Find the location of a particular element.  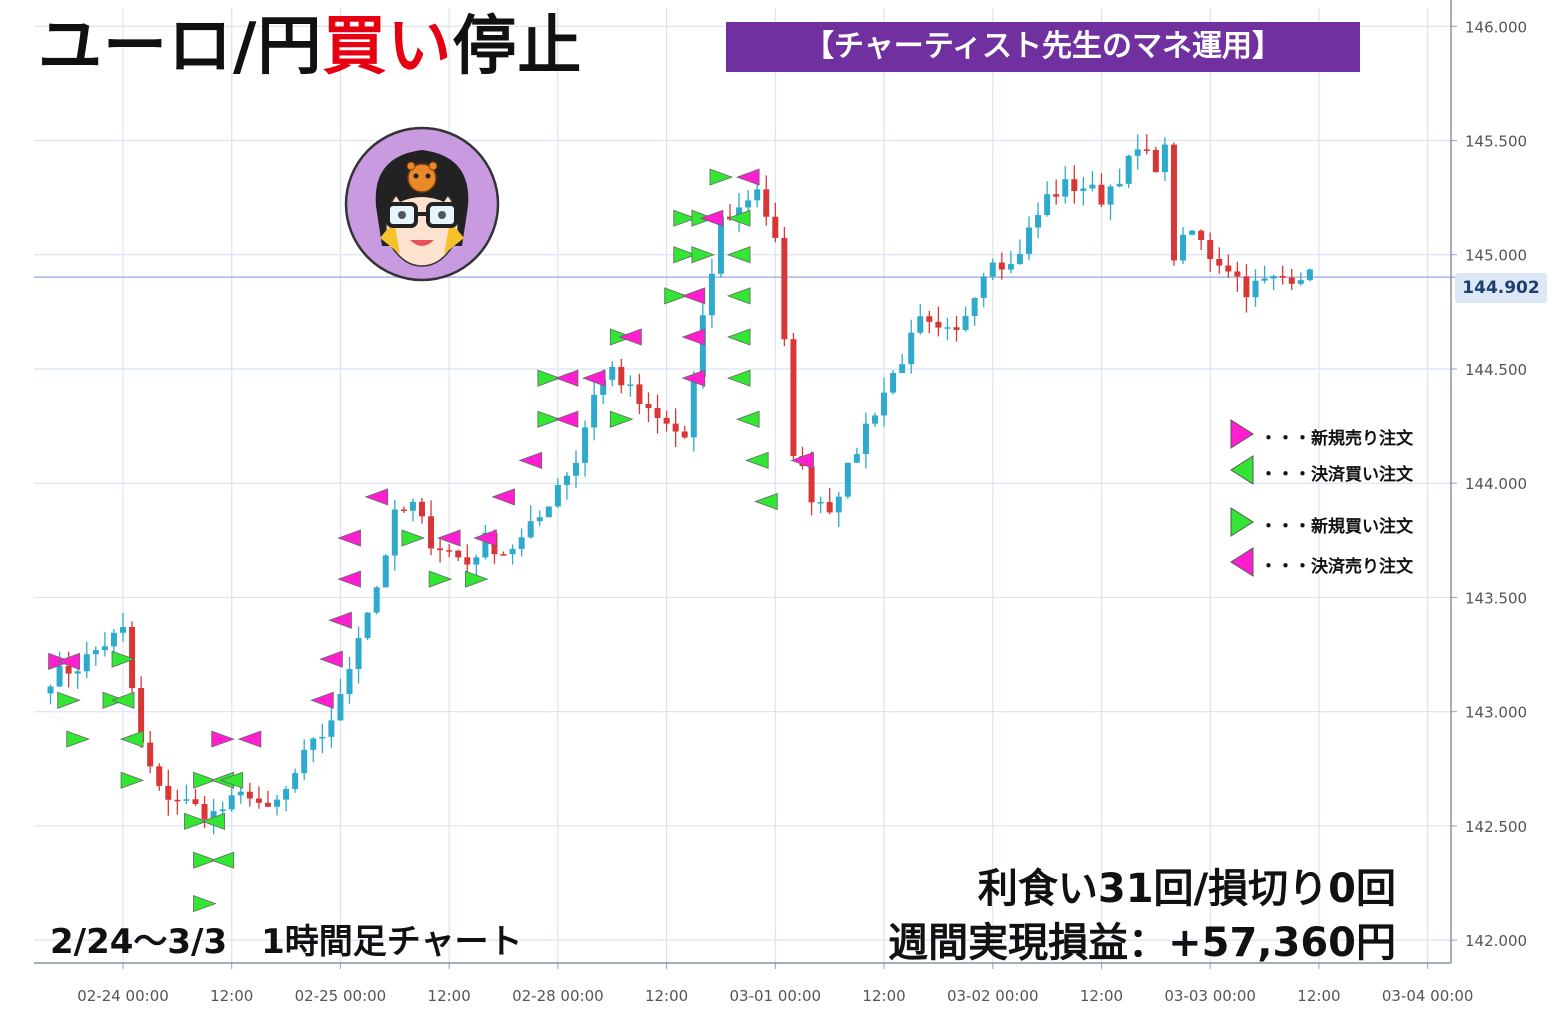

y-tick-label: 143.000 is located at coordinates (1496, 713).